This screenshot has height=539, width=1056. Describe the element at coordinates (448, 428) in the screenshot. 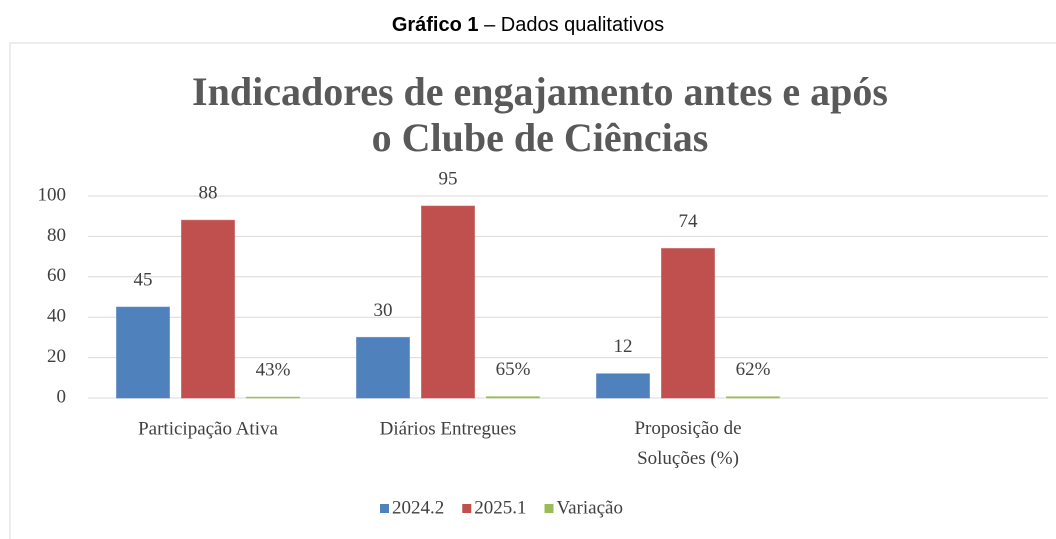

I see `x-tick-label: Diários Entregues` at that location.